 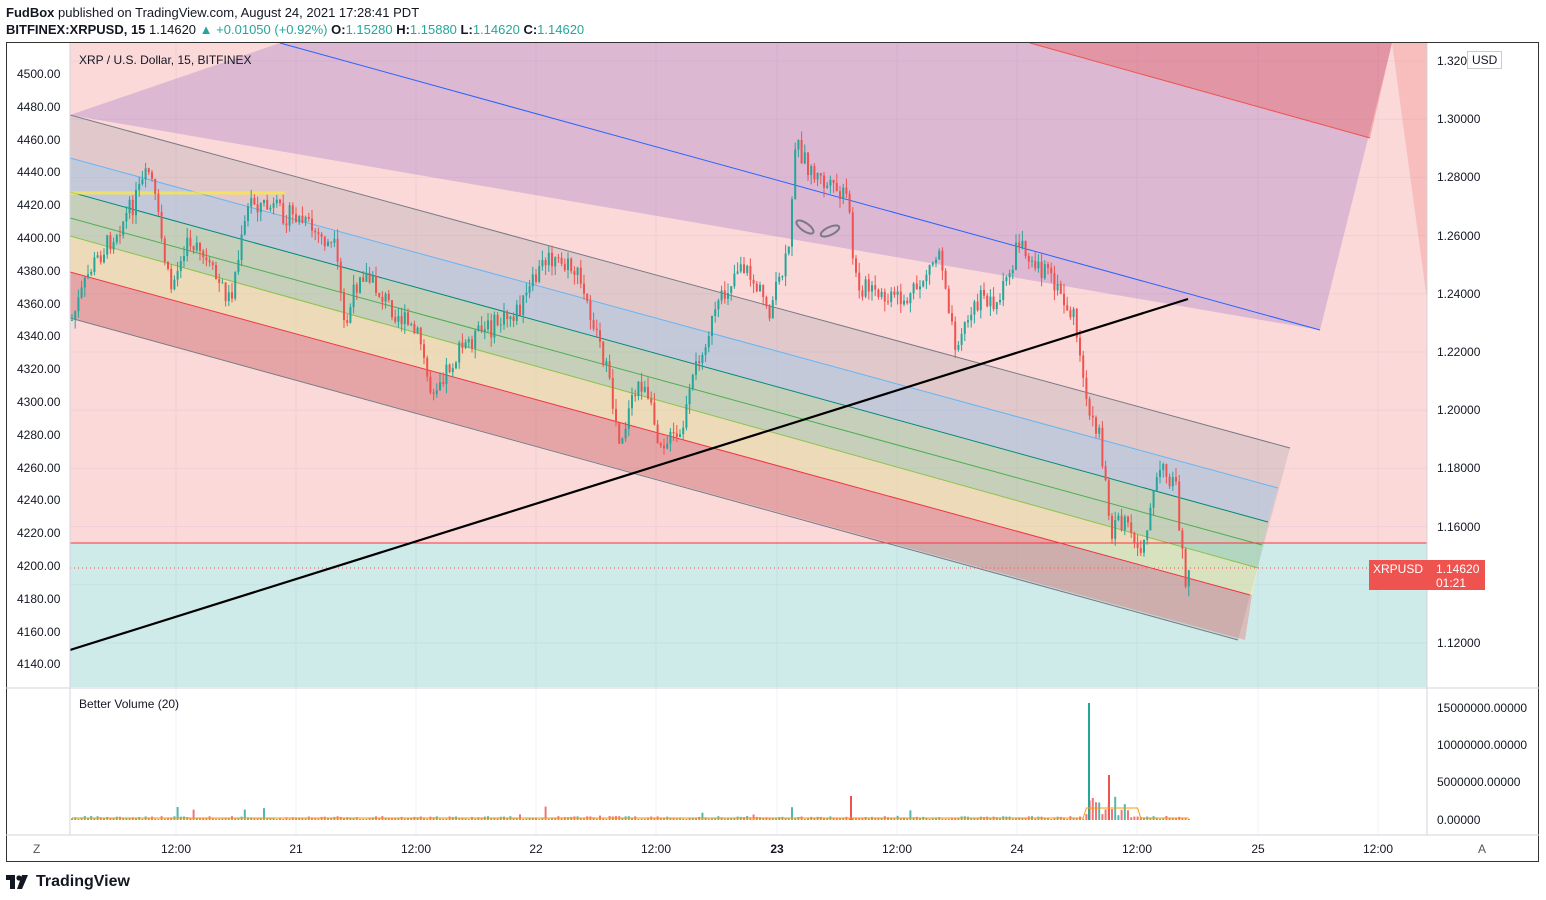 What do you see at coordinates (165, 60) in the screenshot?
I see `chart-legend: XRP / U.S. Dollar, 15, BITFINEX` at bounding box center [165, 60].